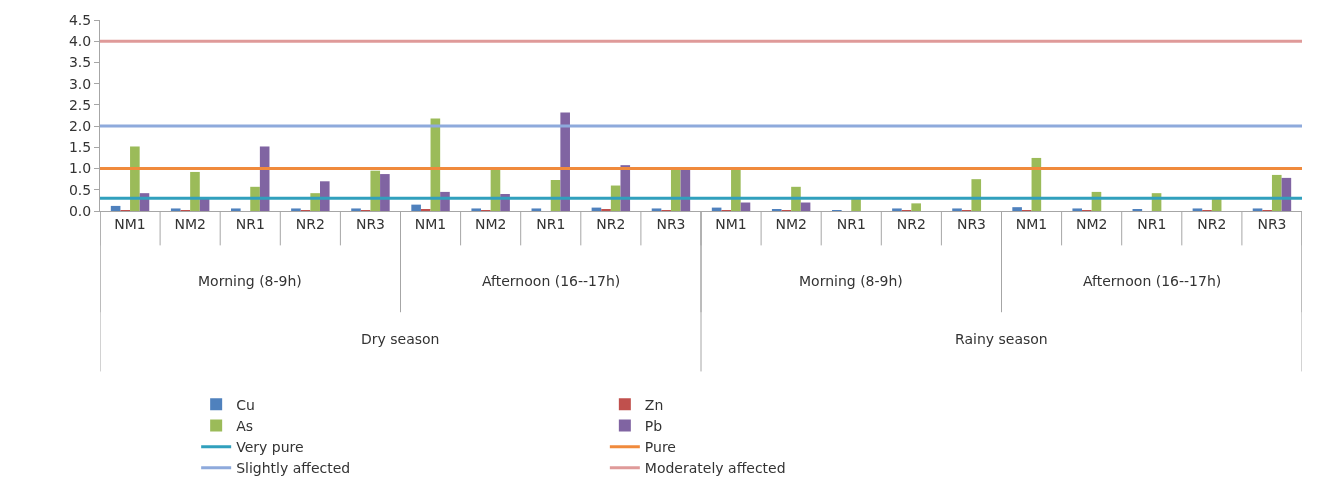  Describe the element at coordinates (660, 447) in the screenshot. I see `legend-label: Pure` at that location.